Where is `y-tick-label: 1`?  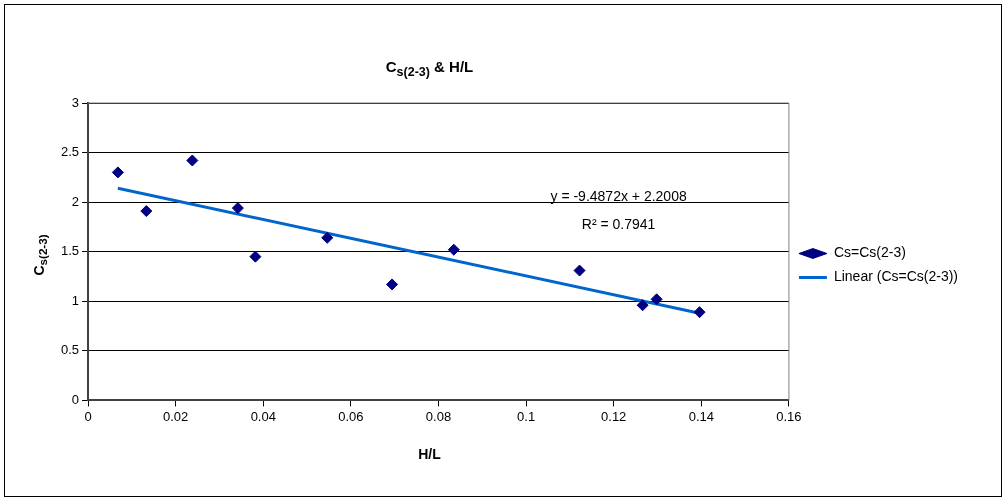
y-tick-label: 1 is located at coordinates (75, 300).